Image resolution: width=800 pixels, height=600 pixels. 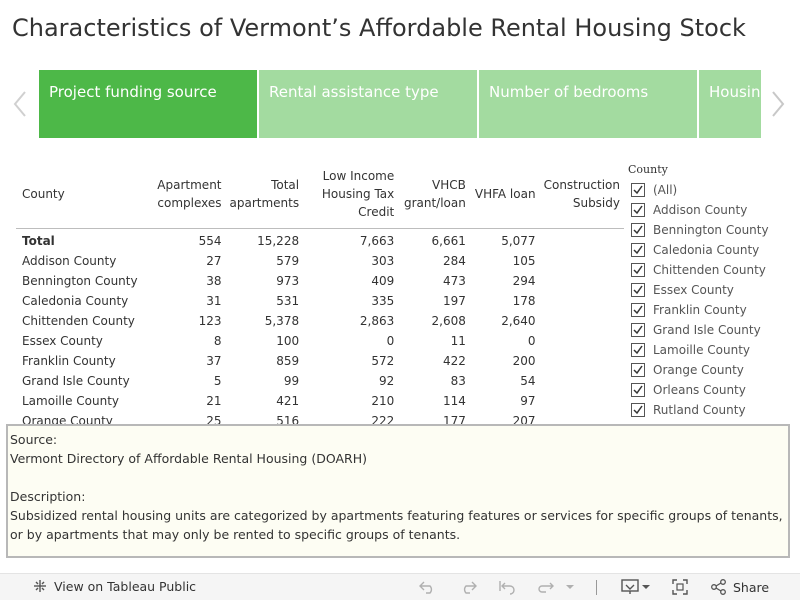 What do you see at coordinates (546, 587) in the screenshot?
I see `refresh-icon` at bounding box center [546, 587].